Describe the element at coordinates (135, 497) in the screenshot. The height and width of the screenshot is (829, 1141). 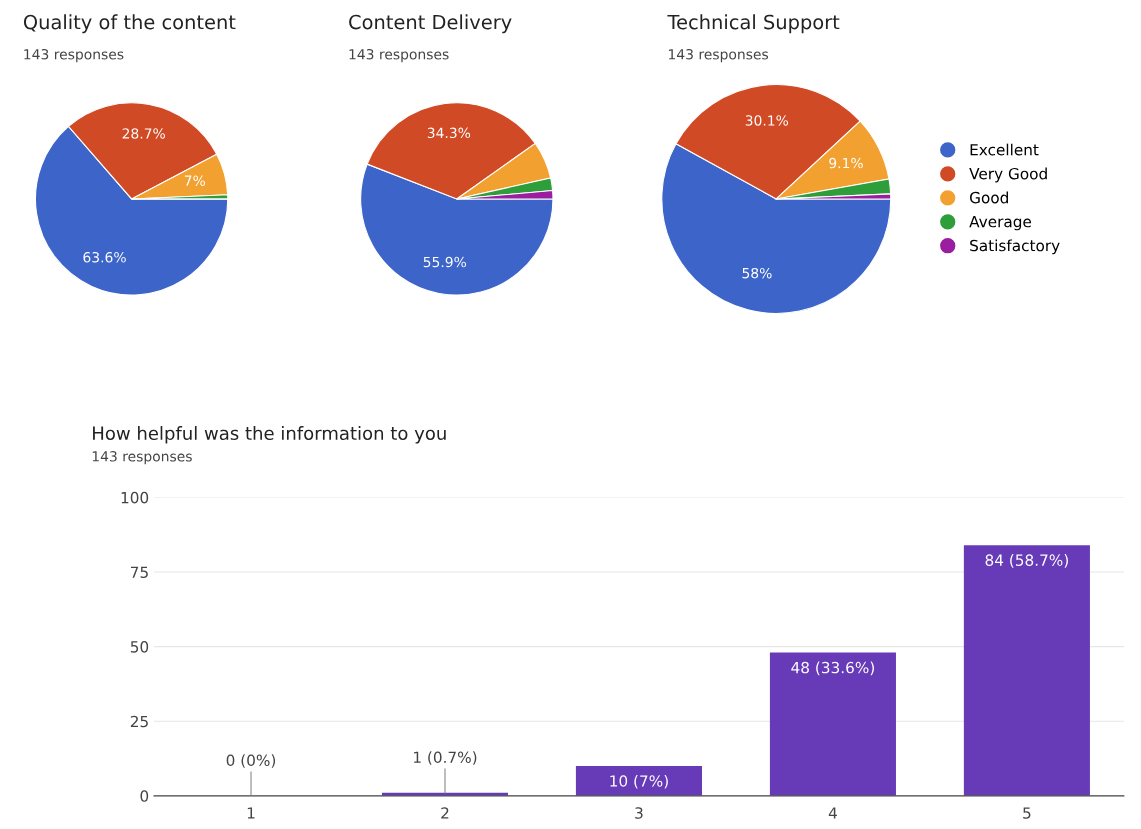
I see `y-tick-label: 100` at that location.